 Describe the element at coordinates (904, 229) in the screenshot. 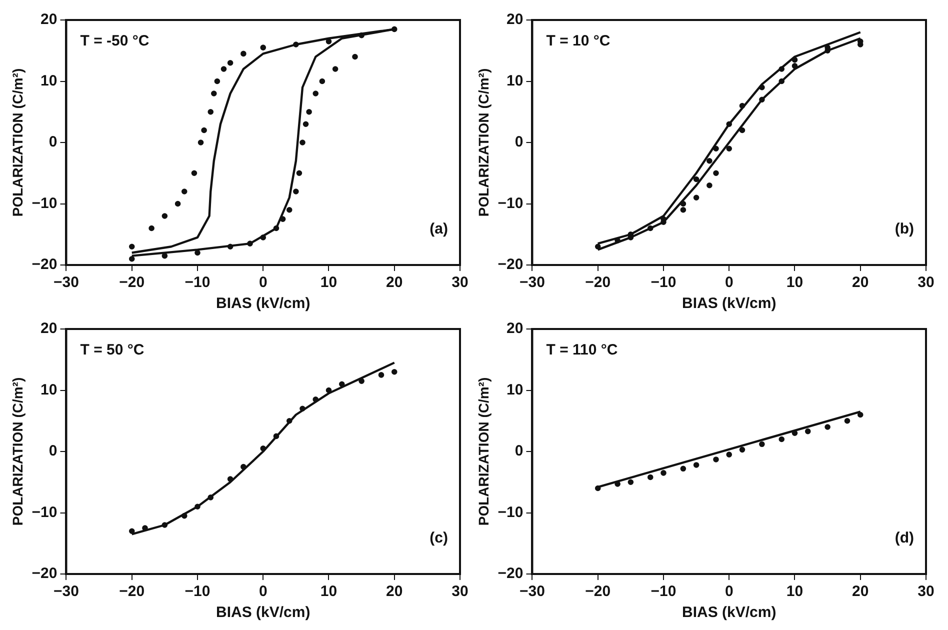

I see `annotation: (b)` at that location.